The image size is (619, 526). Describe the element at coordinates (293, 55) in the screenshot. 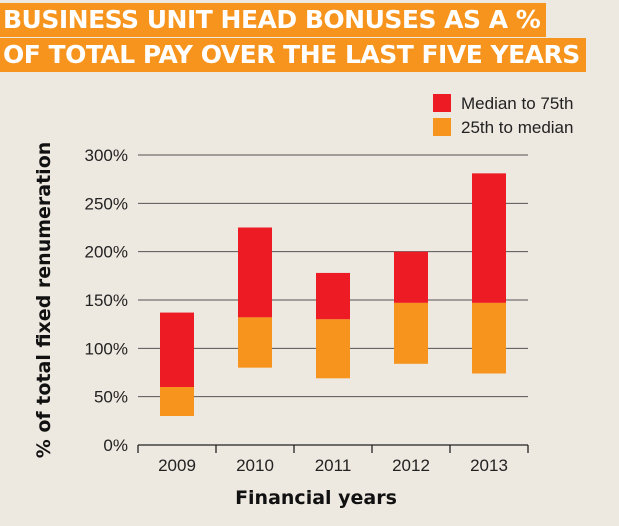

I see `chart-title-line-2: OF TOTAL PAY OVER THE LAST FIVE YEARS` at that location.